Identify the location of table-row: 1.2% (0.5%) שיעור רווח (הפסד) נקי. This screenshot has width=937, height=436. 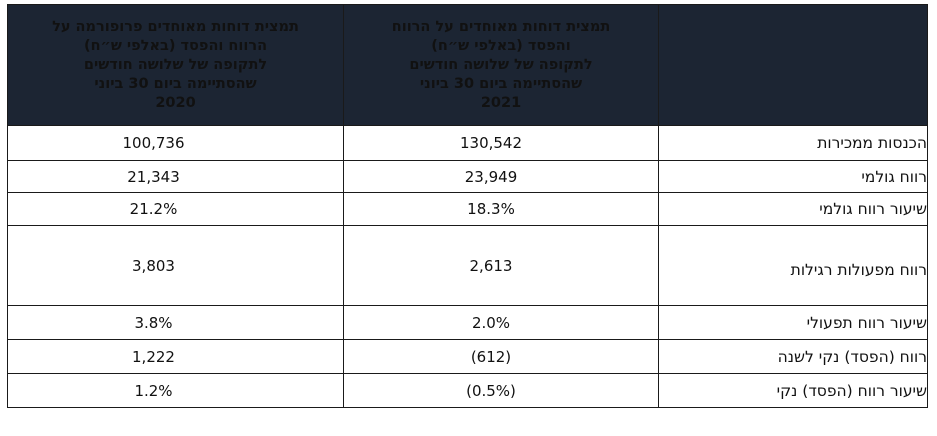
(467, 390).